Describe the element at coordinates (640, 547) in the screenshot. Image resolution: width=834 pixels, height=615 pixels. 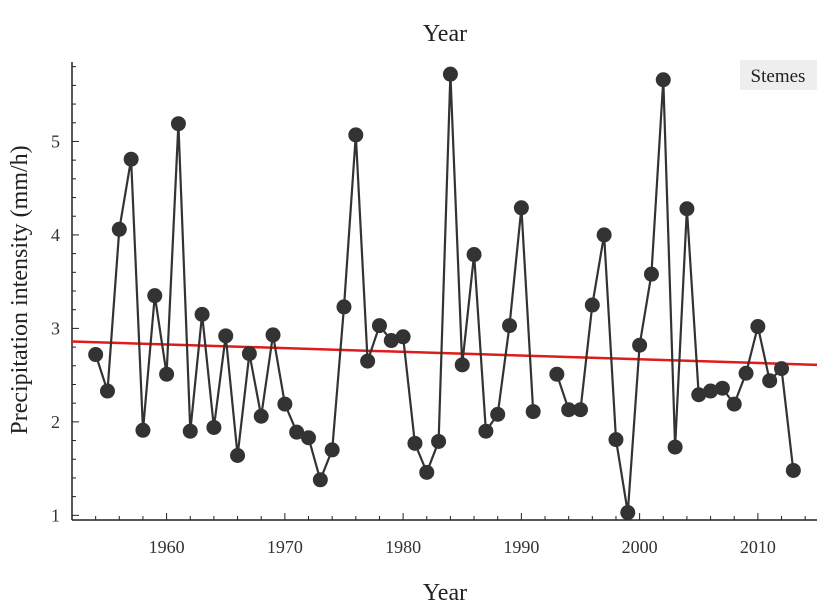
I see `x-tick-label: 2000` at that location.